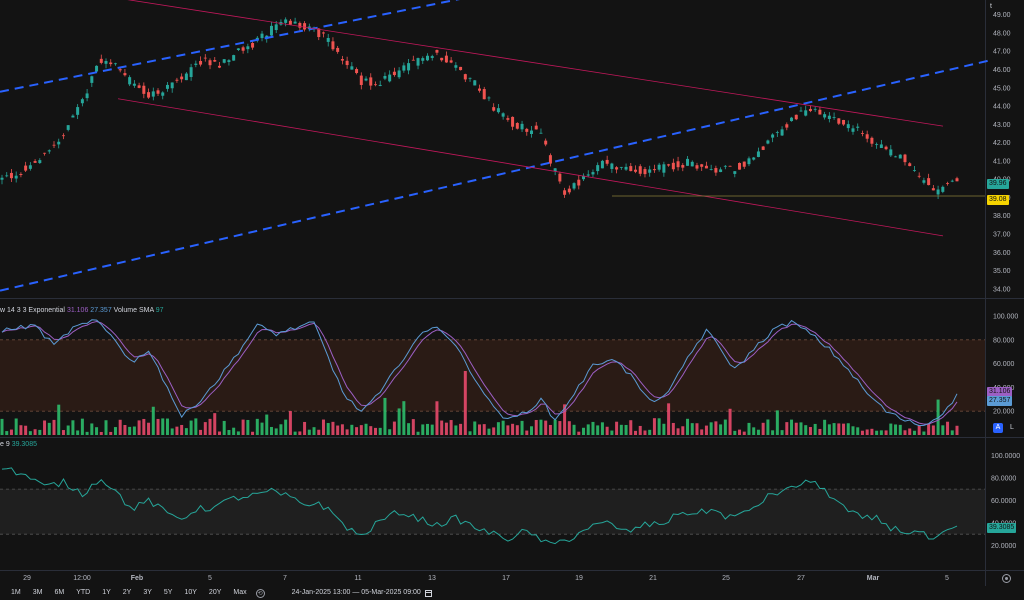 The height and width of the screenshot is (600, 1024). I want to click on range-button-2y: 2Y, so click(127, 592).